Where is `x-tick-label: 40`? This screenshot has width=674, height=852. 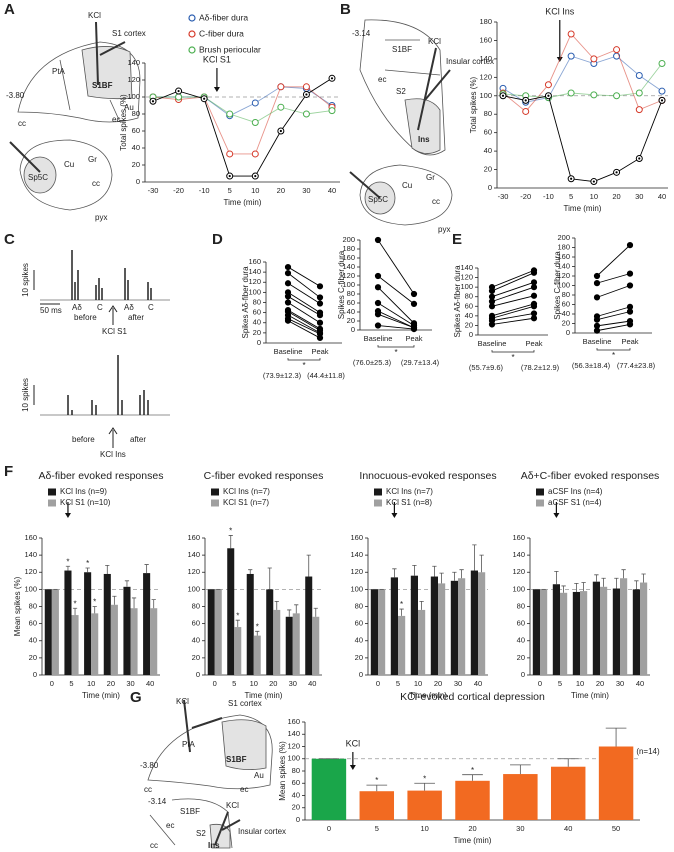
x-tick-label: 40 is located at coordinates (640, 683).